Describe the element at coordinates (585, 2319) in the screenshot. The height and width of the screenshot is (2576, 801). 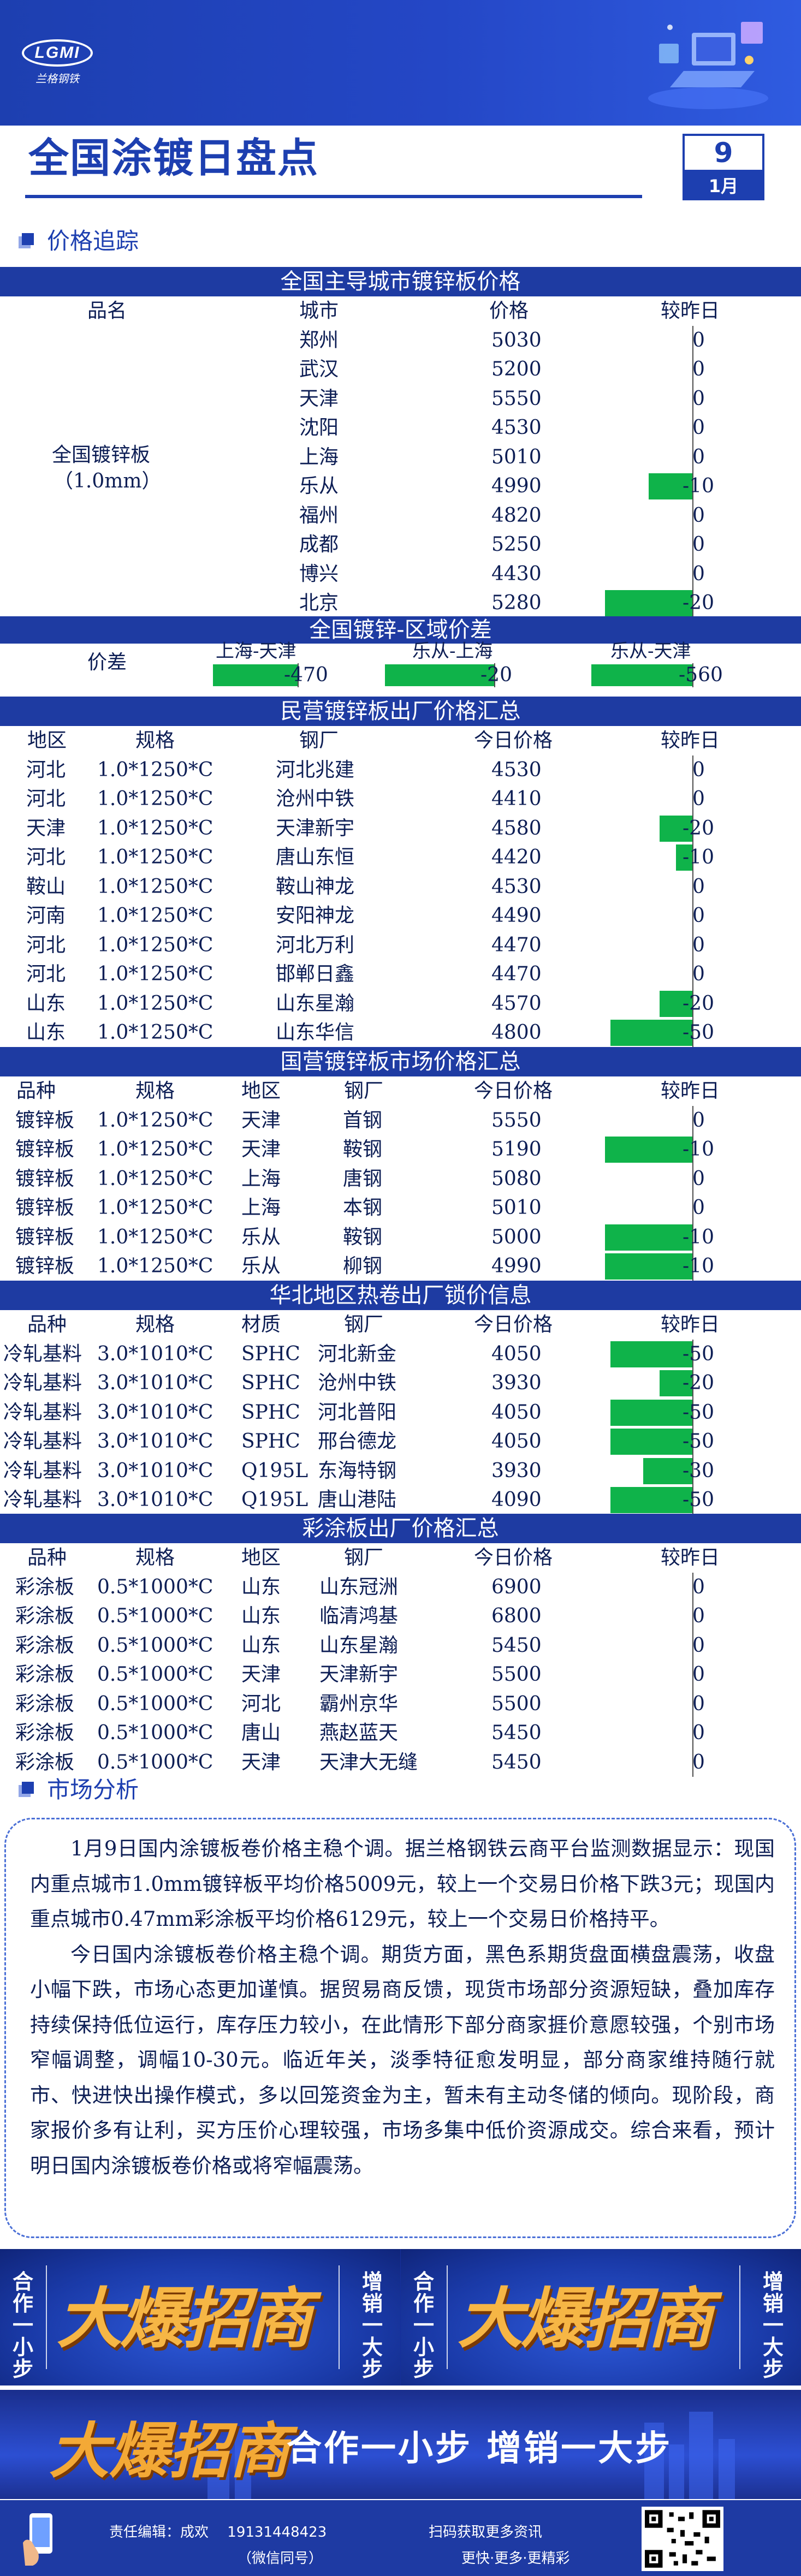
I see `ad-big-title: 大爆招商` at that location.